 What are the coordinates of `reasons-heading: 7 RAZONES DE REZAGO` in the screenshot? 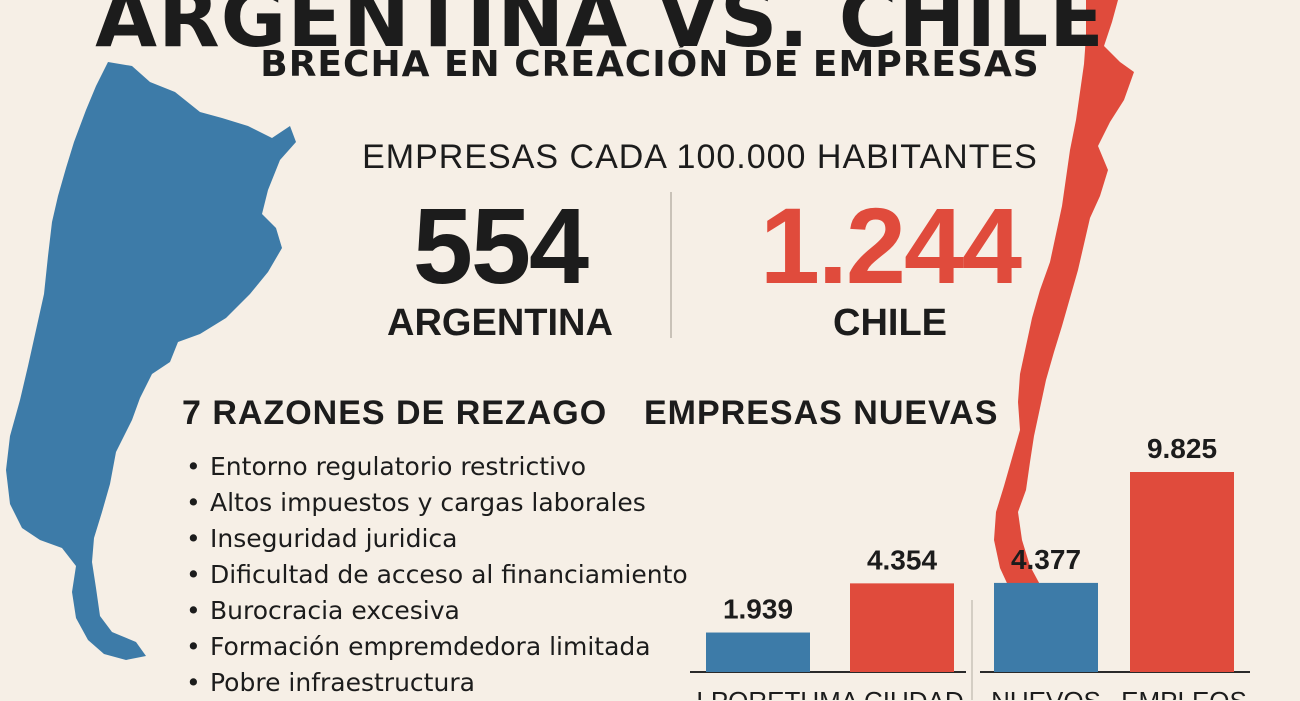 It's located at (395, 413).